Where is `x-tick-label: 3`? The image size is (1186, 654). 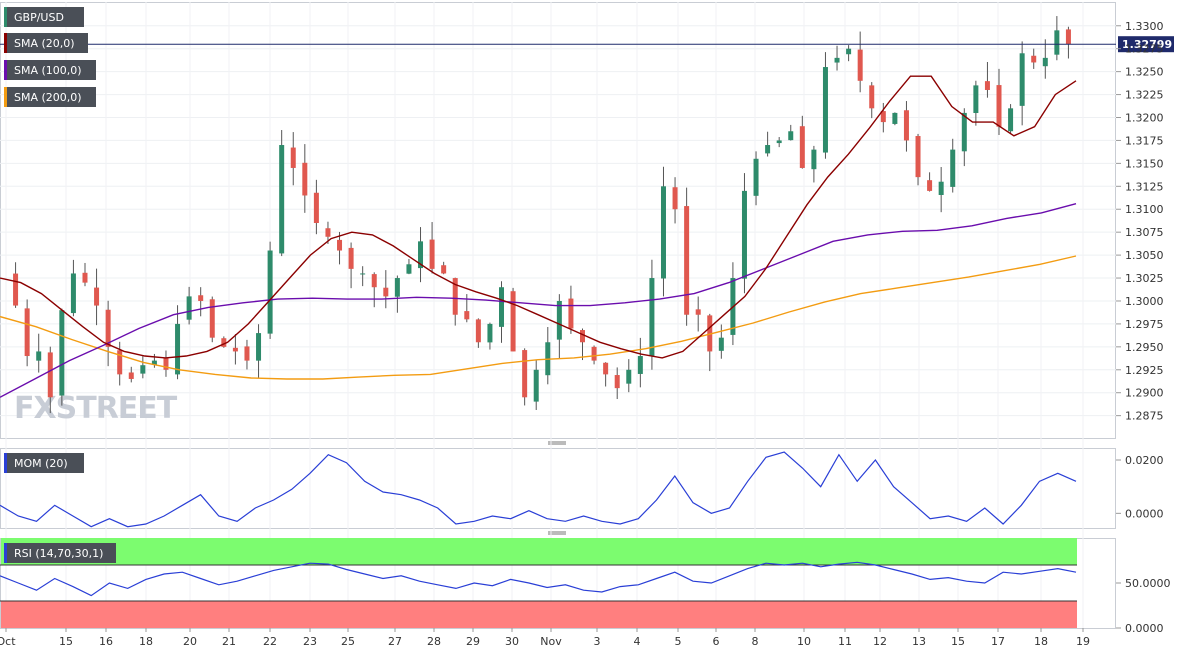
x-tick-label: 3 is located at coordinates (597, 641).